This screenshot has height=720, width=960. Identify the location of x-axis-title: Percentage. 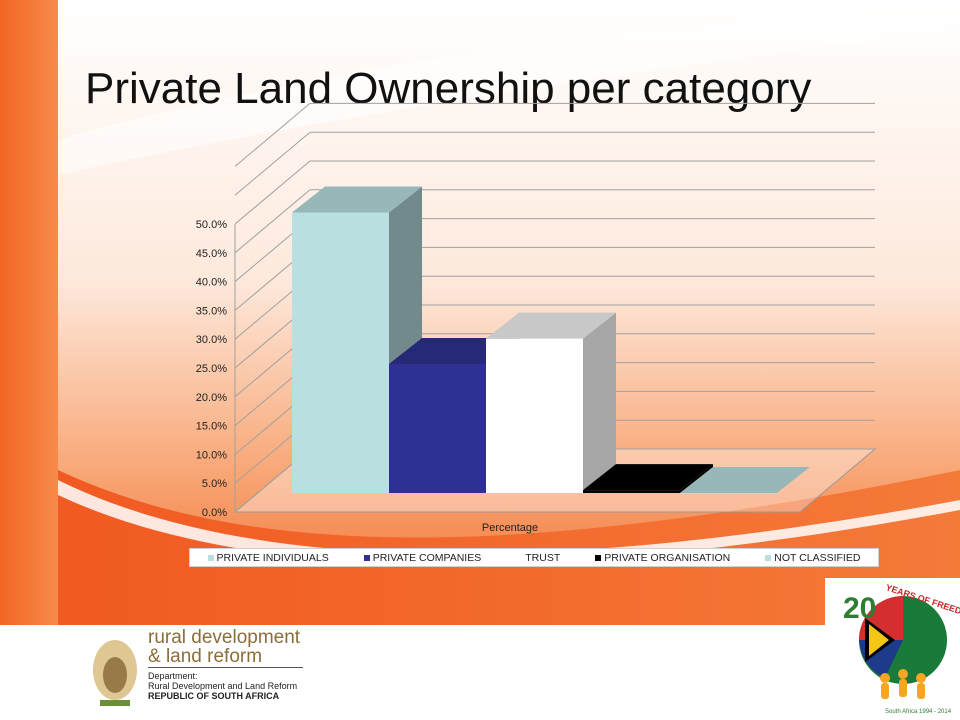
(510, 528).